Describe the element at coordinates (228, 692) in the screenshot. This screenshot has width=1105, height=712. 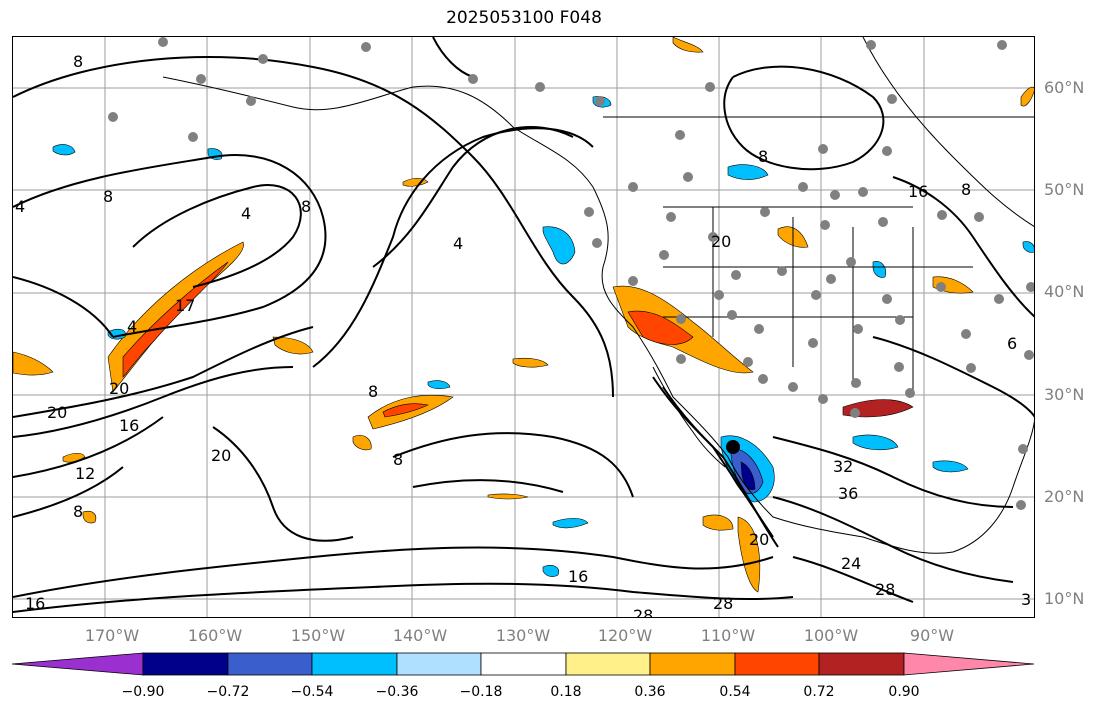
I see `colorbar-tick: −0.72` at that location.